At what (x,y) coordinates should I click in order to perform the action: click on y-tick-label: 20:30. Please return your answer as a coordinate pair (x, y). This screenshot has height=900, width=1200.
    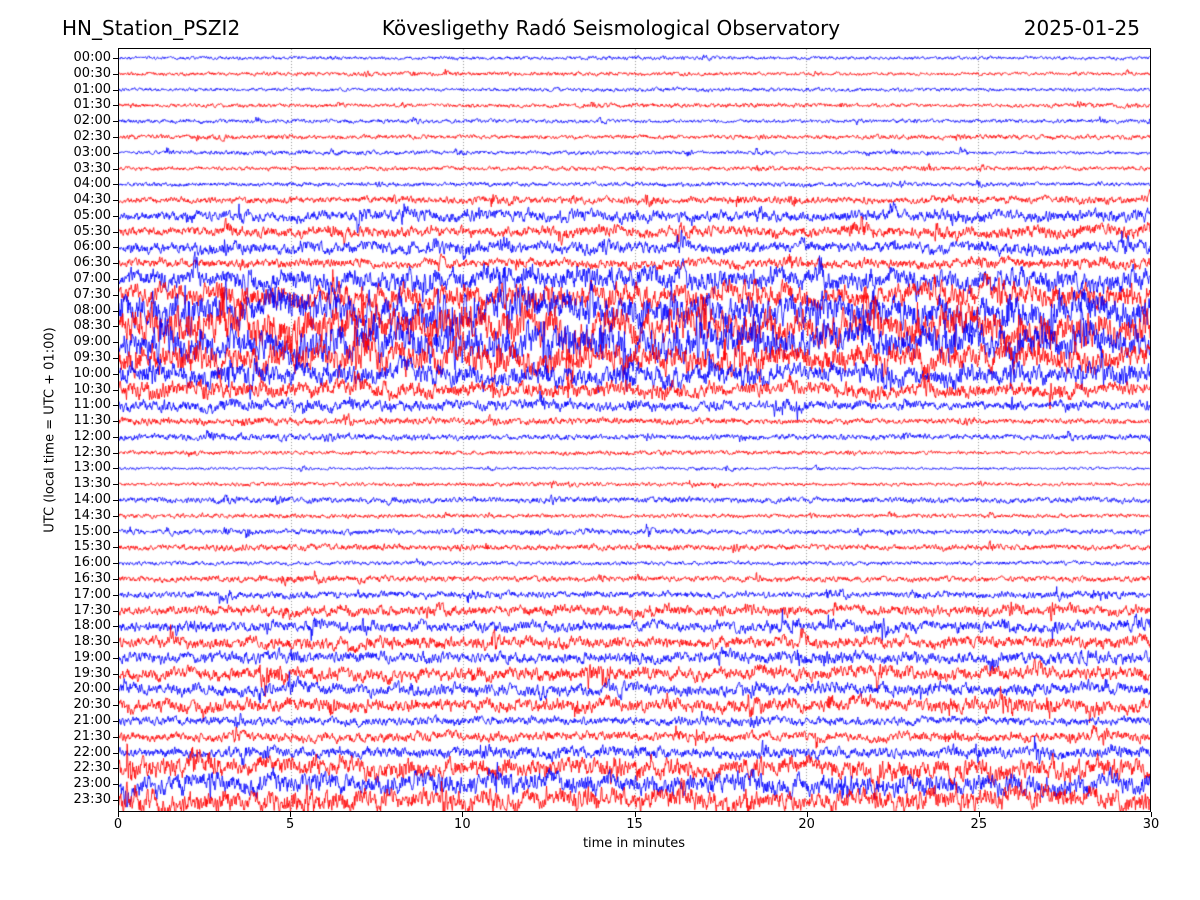
    Looking at the image, I should click on (92, 705).